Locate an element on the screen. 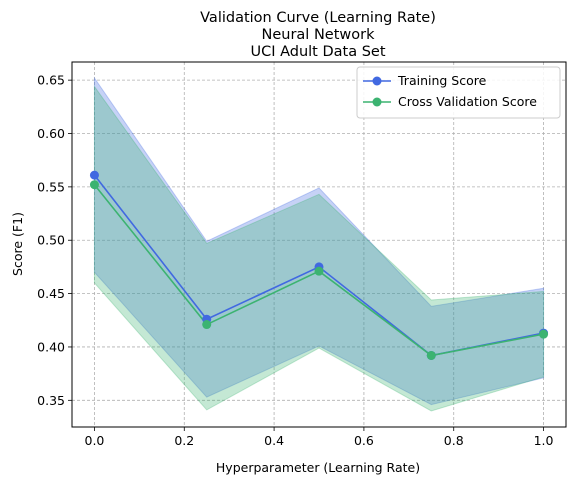  y-tick-label-4: 0.55 is located at coordinates (51, 186).